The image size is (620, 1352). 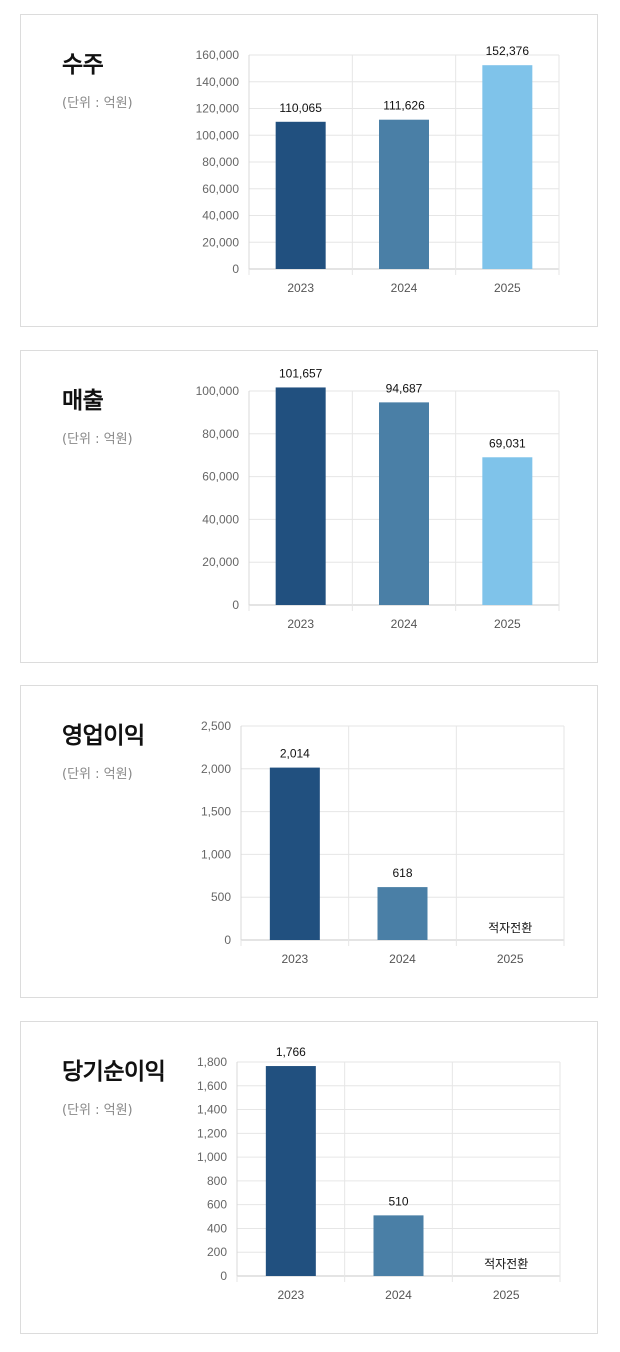 What do you see at coordinates (507, 443) in the screenshot?
I see `data-label-2025: 69,031` at bounding box center [507, 443].